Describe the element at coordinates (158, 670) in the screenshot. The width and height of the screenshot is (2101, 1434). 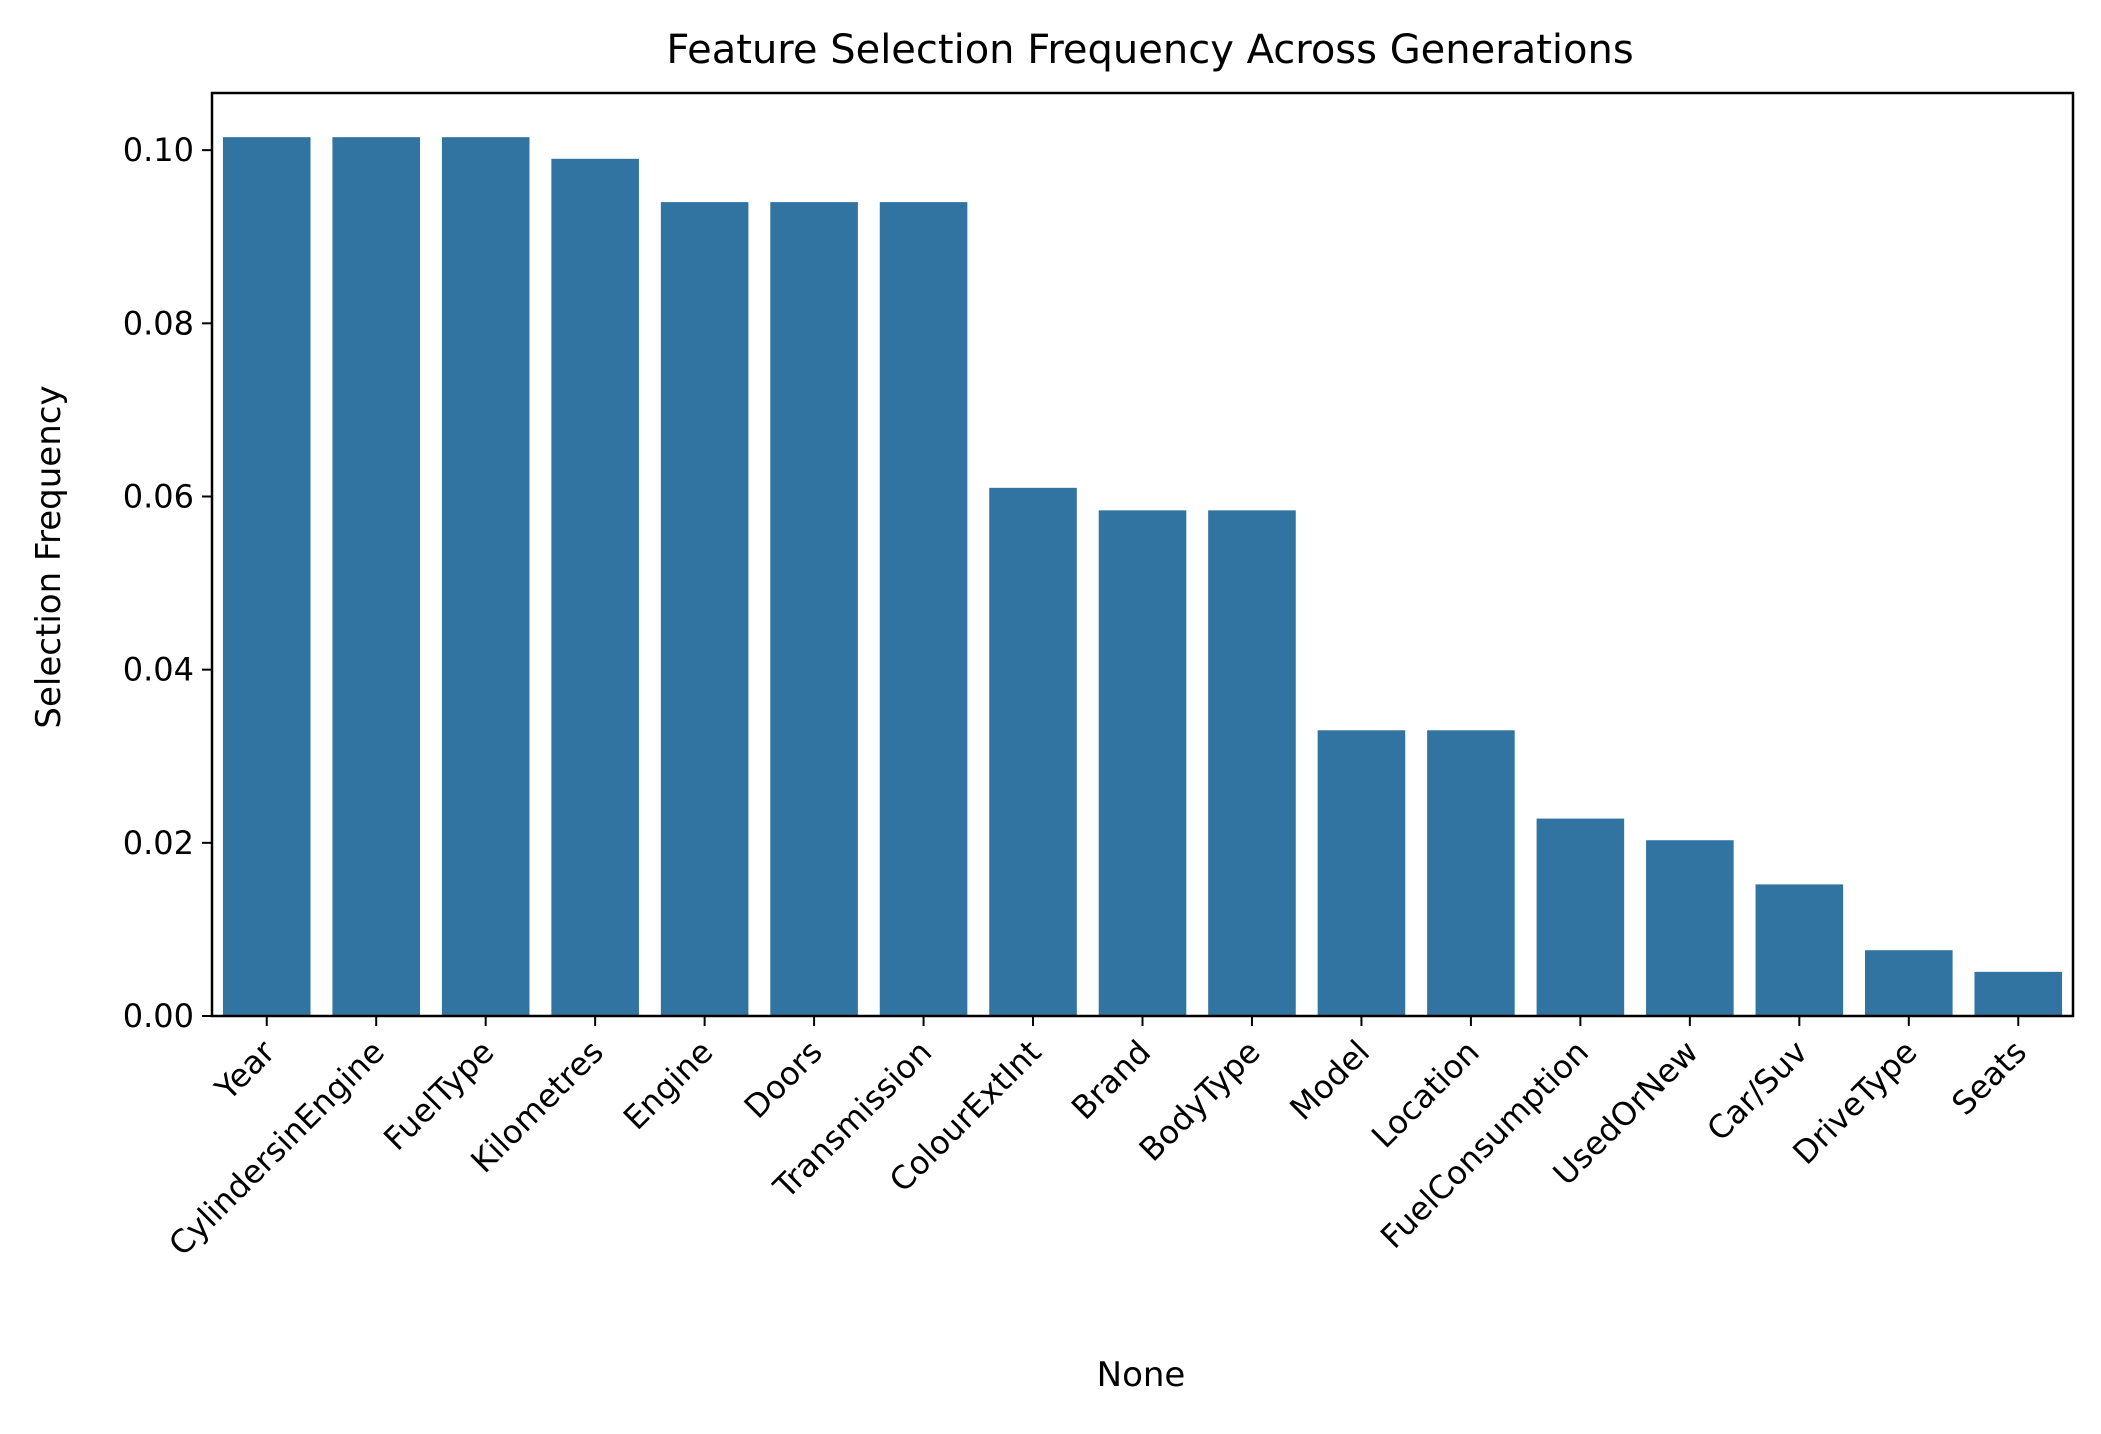
I see `y-tick-label-2: 0.04` at that location.